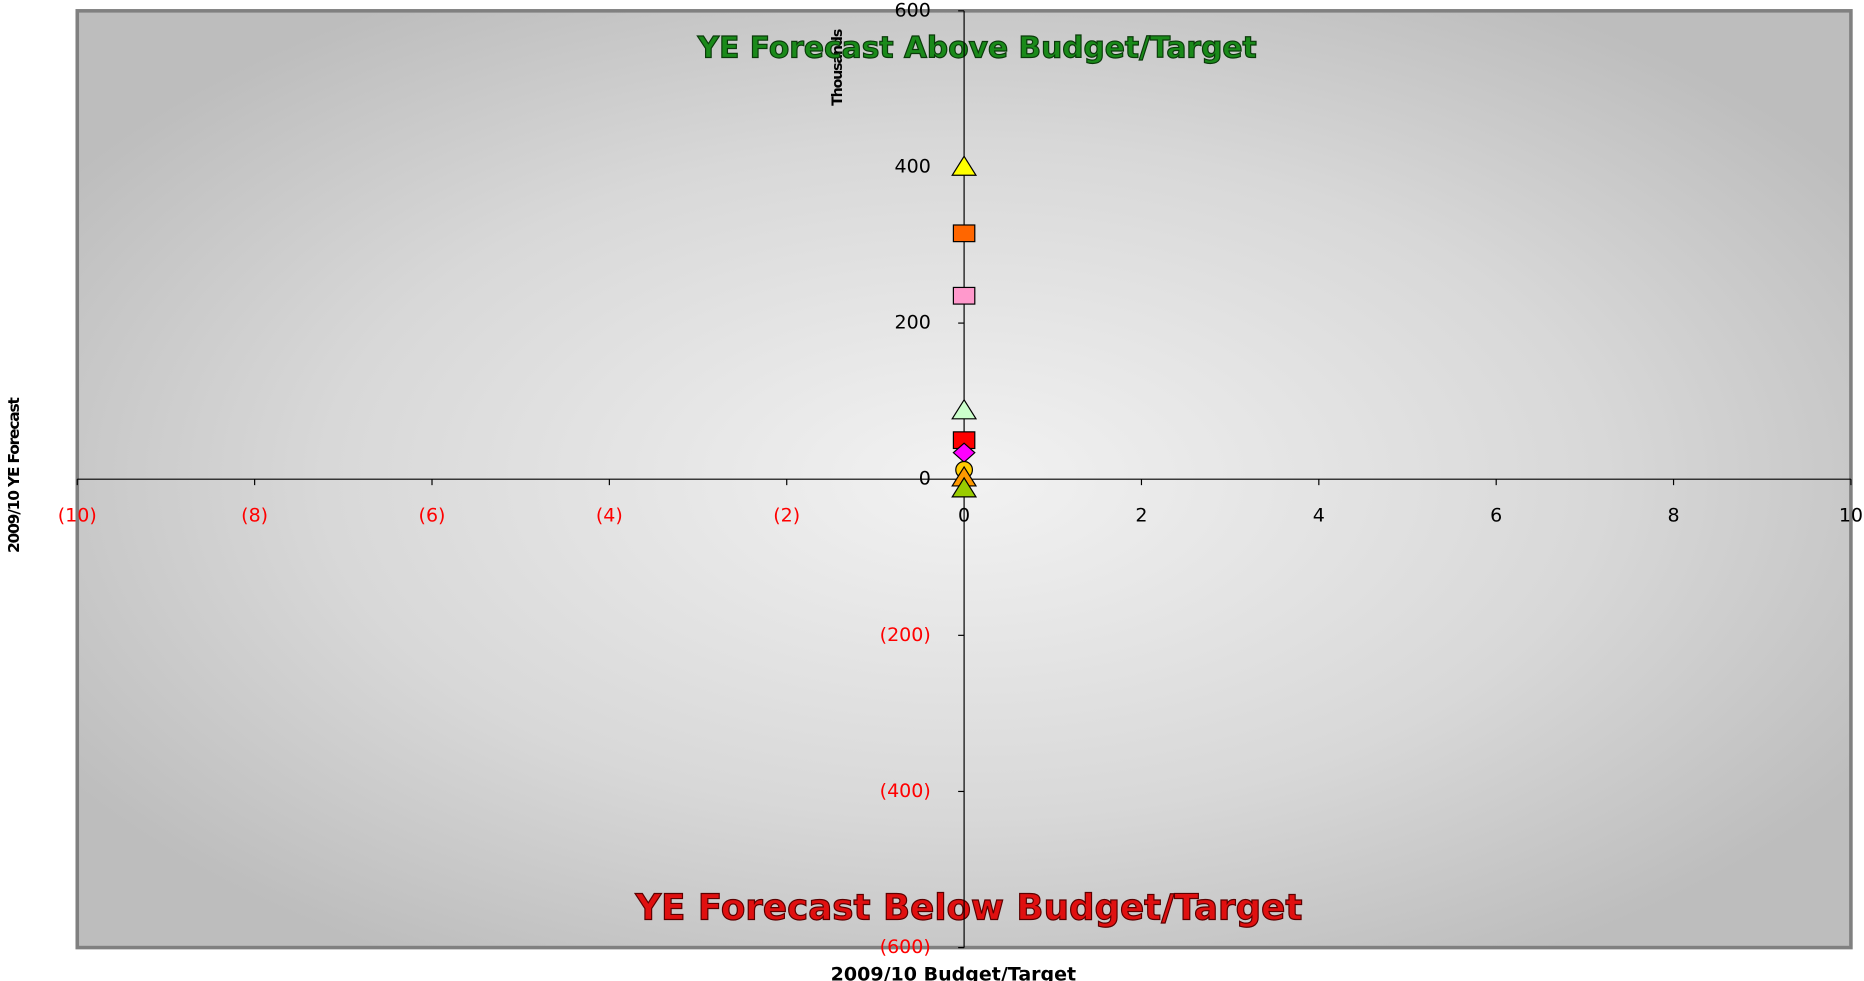  Describe the element at coordinates (838, 67) in the screenshot. I see `y-unit-label: Thousands` at that location.